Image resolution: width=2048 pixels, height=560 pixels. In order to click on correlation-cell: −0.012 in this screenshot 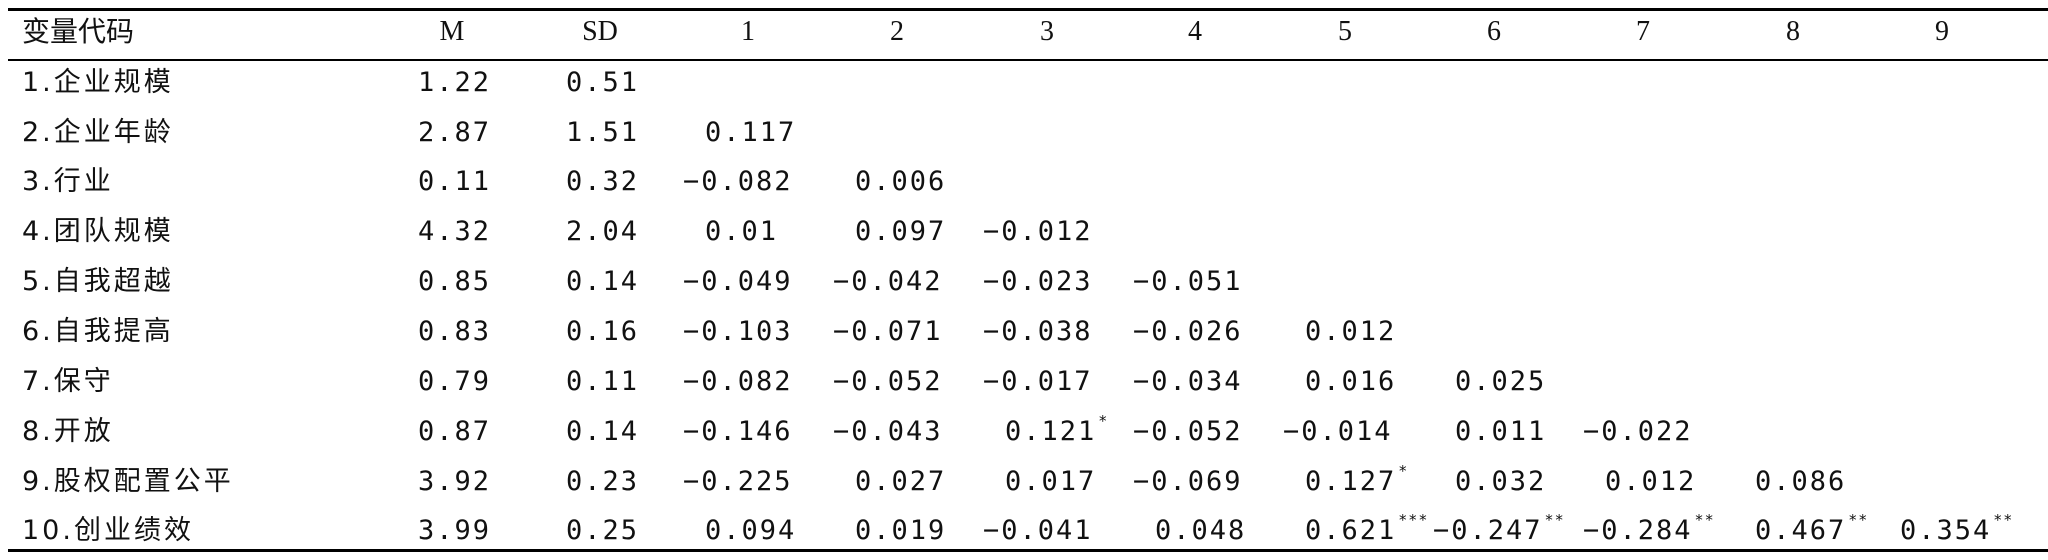, I will do `click(1038, 232)`.